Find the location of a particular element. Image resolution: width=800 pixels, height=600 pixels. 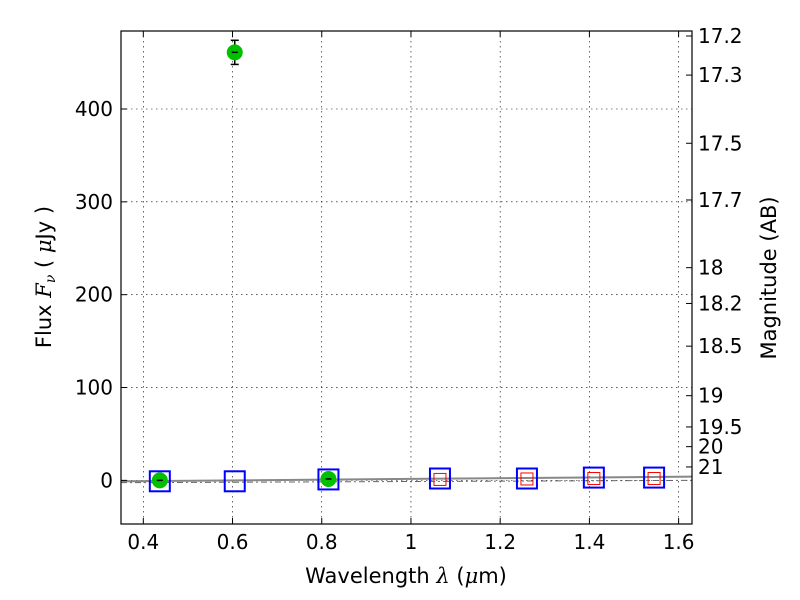

mag-tick-label: 20 is located at coordinates (710, 447).